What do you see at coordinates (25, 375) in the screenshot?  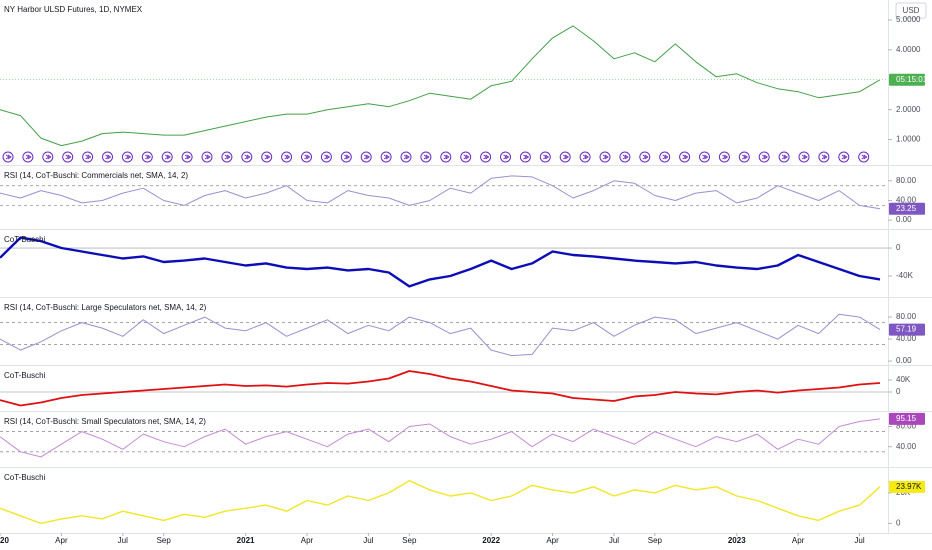 I see `pane-title: CoT-Buschi` at bounding box center [25, 375].